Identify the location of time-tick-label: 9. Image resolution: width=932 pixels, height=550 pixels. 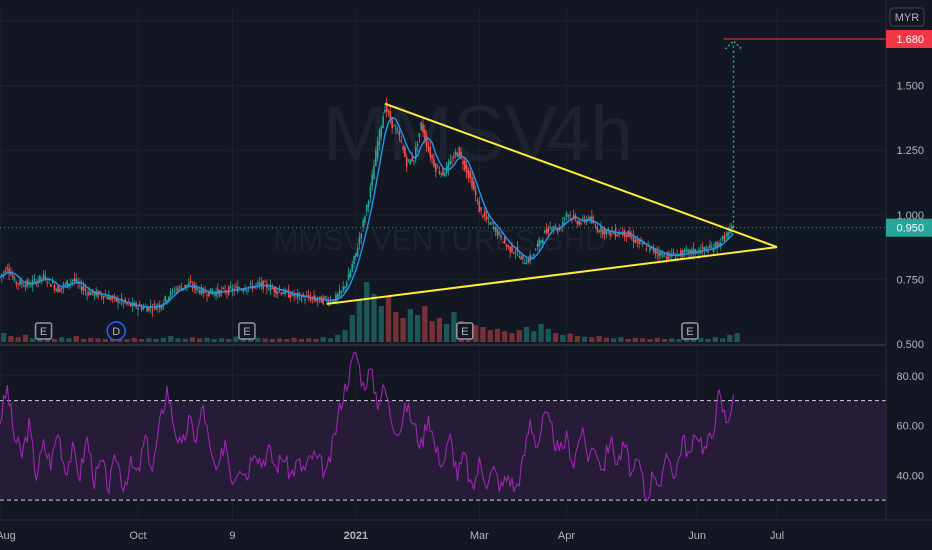
(232, 536).